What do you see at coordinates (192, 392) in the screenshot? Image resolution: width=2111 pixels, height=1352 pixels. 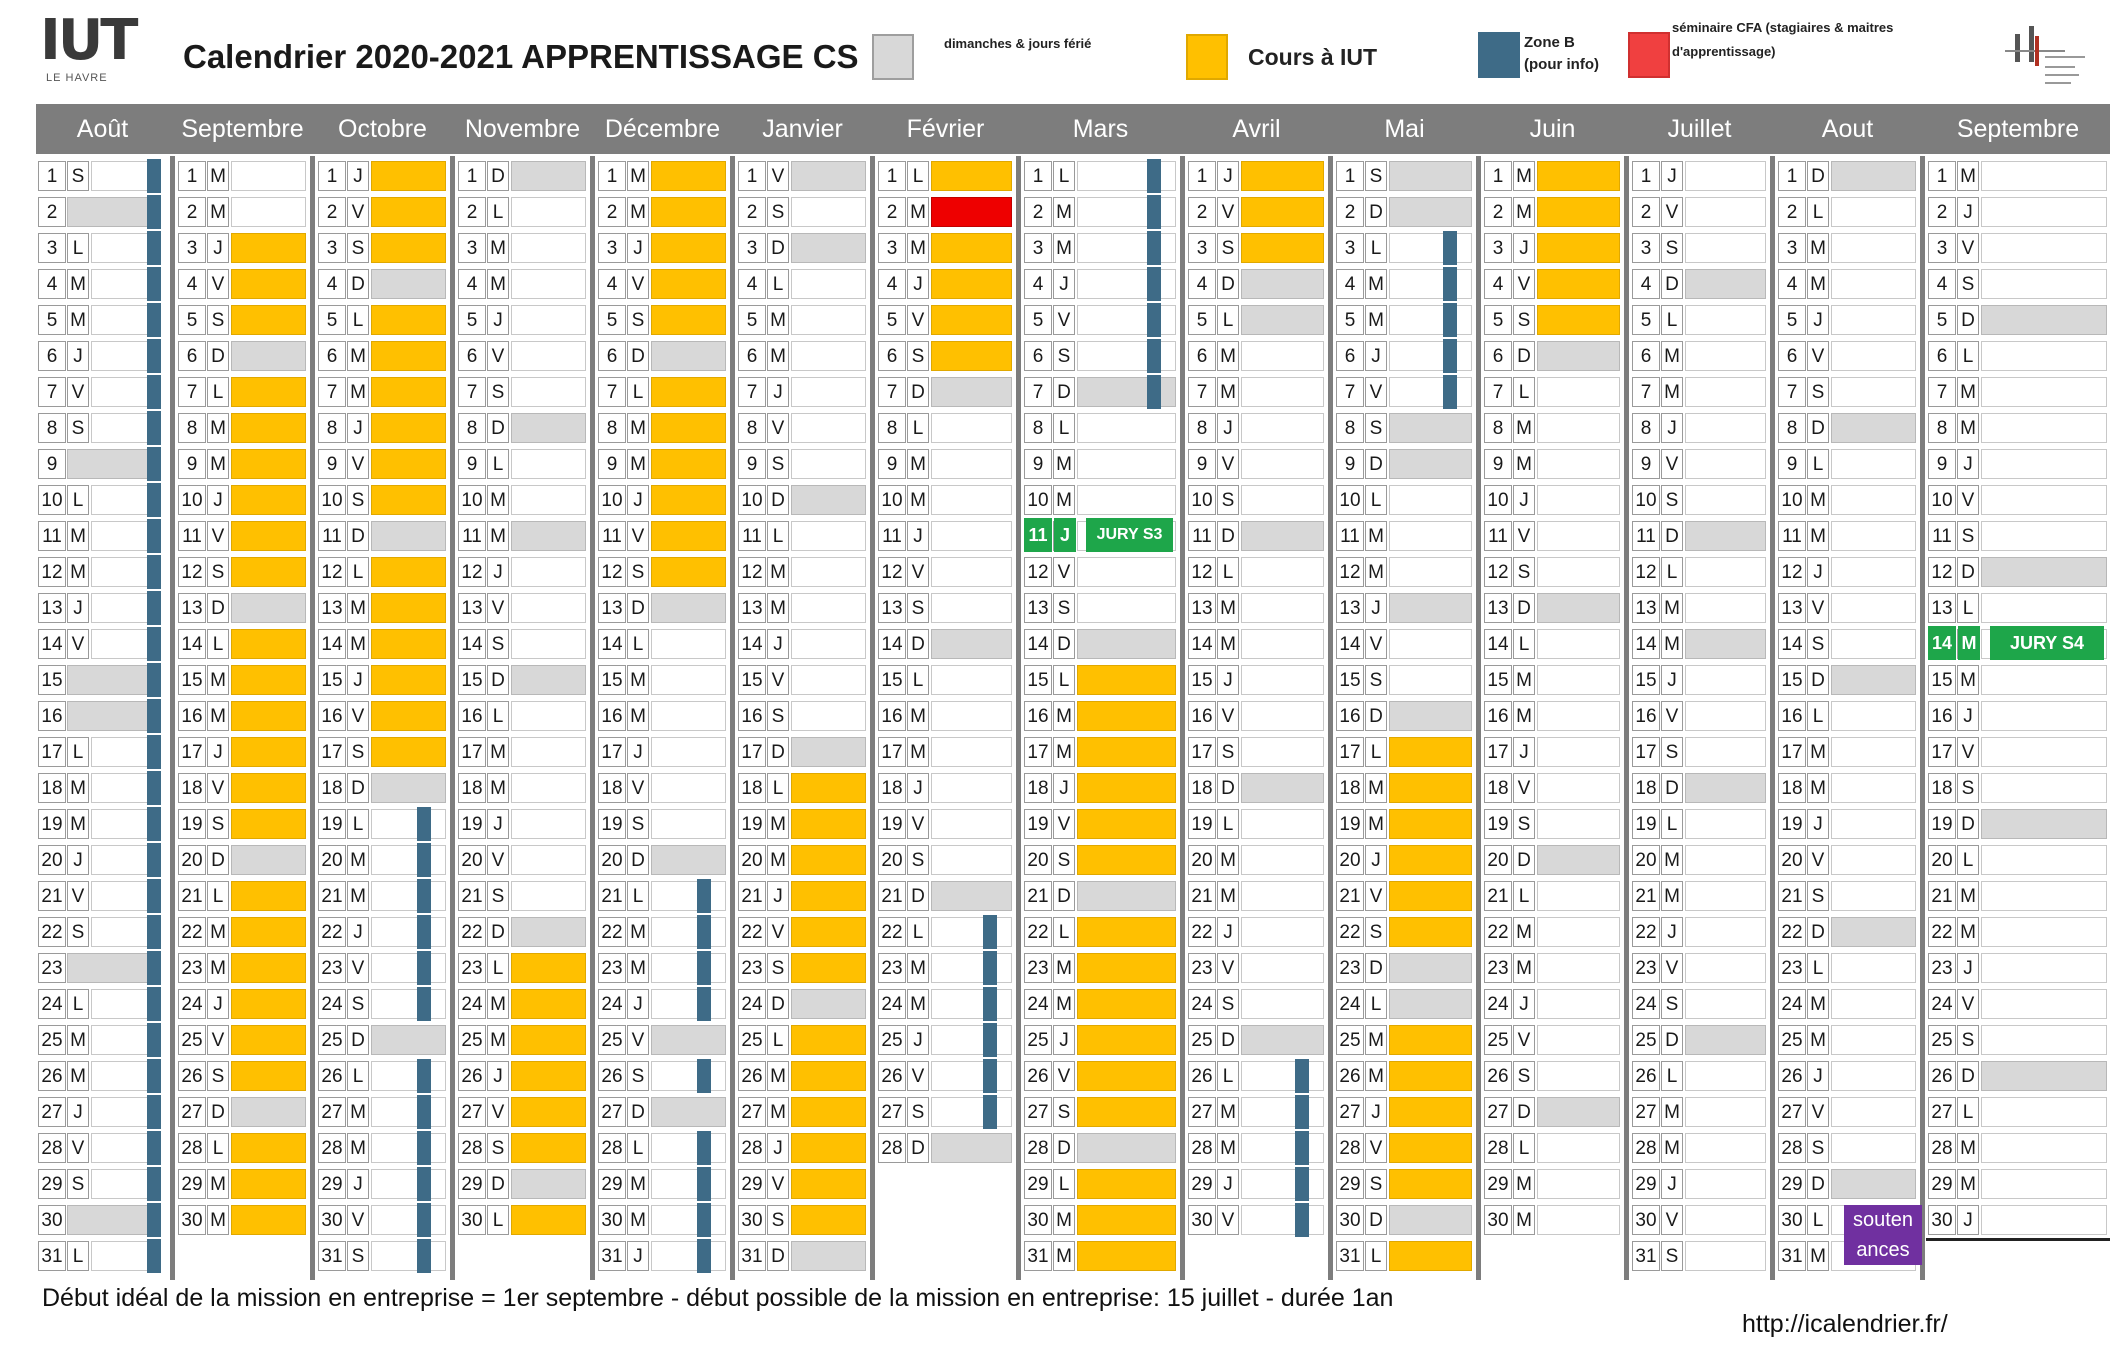 I see `day-number: 7` at bounding box center [192, 392].